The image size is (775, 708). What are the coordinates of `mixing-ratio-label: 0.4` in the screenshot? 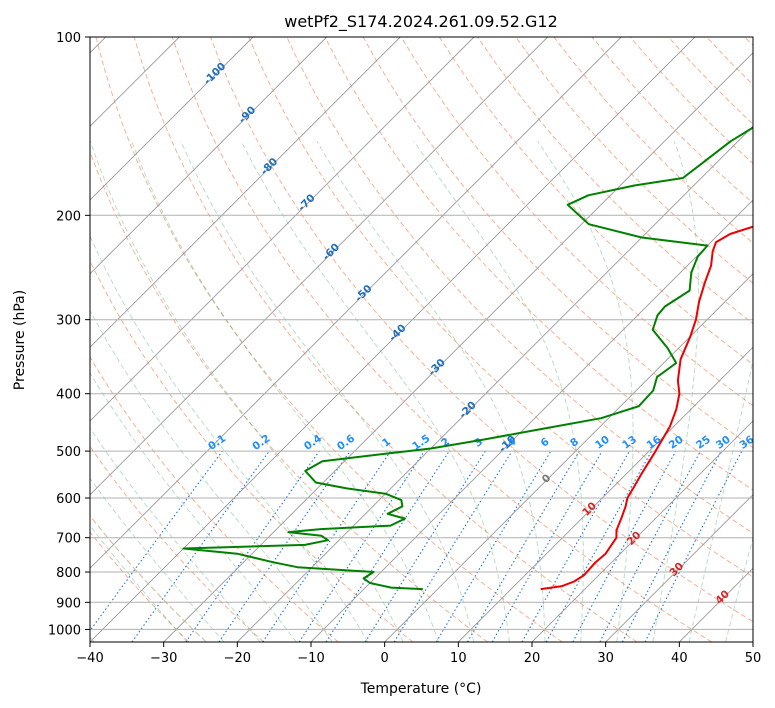 It's located at (313, 442).